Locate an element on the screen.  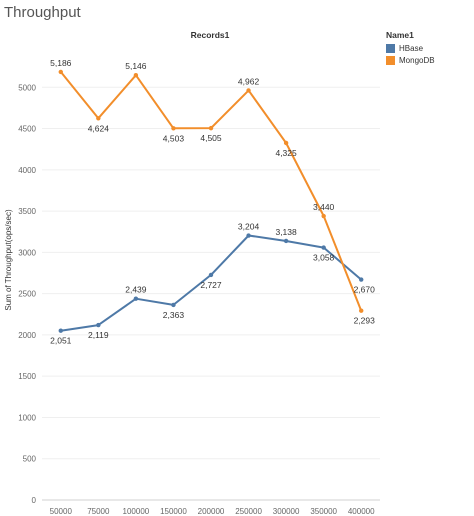
data-label: 3,058 is located at coordinates (324, 258).